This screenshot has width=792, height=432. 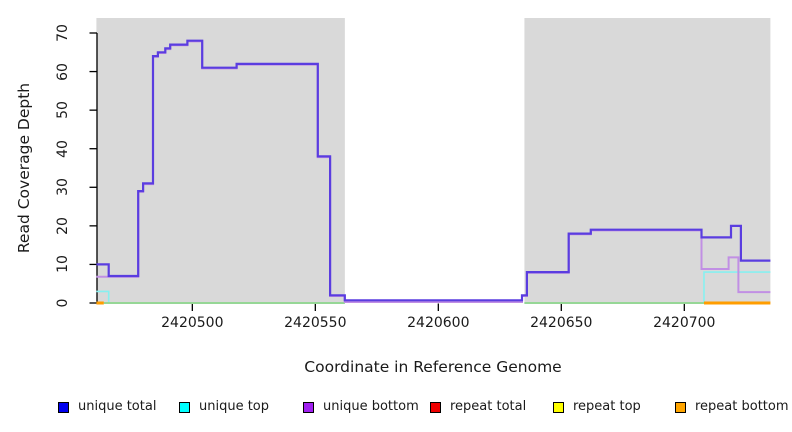 I want to click on legend-label: unique top, so click(x=234, y=406).